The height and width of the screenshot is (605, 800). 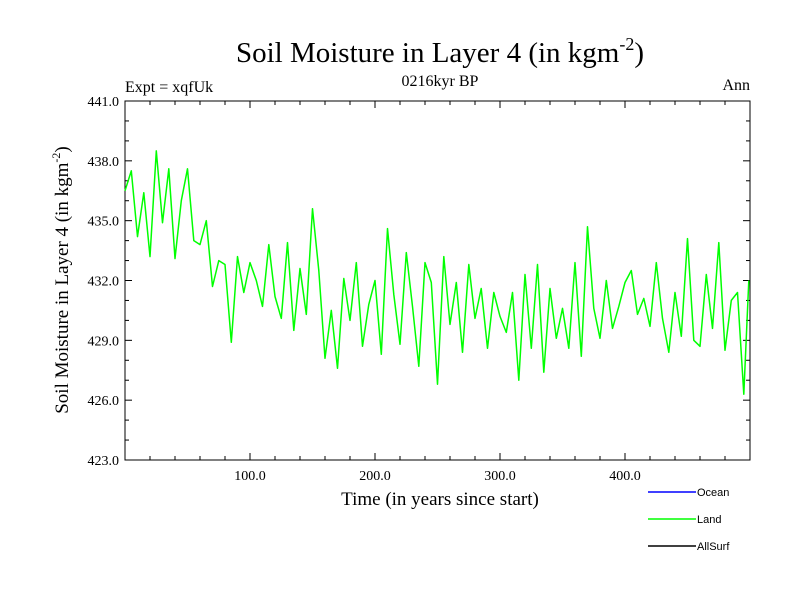 What do you see at coordinates (104, 102) in the screenshot?
I see `y-tick-label: 441.0` at bounding box center [104, 102].